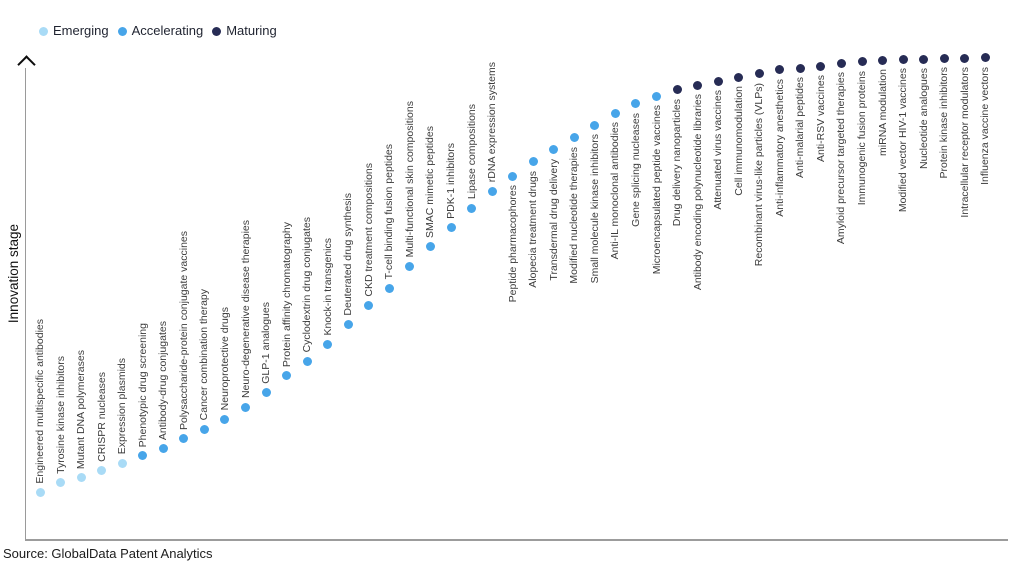  Describe the element at coordinates (25, 304) in the screenshot. I see `y-axis-line` at that location.